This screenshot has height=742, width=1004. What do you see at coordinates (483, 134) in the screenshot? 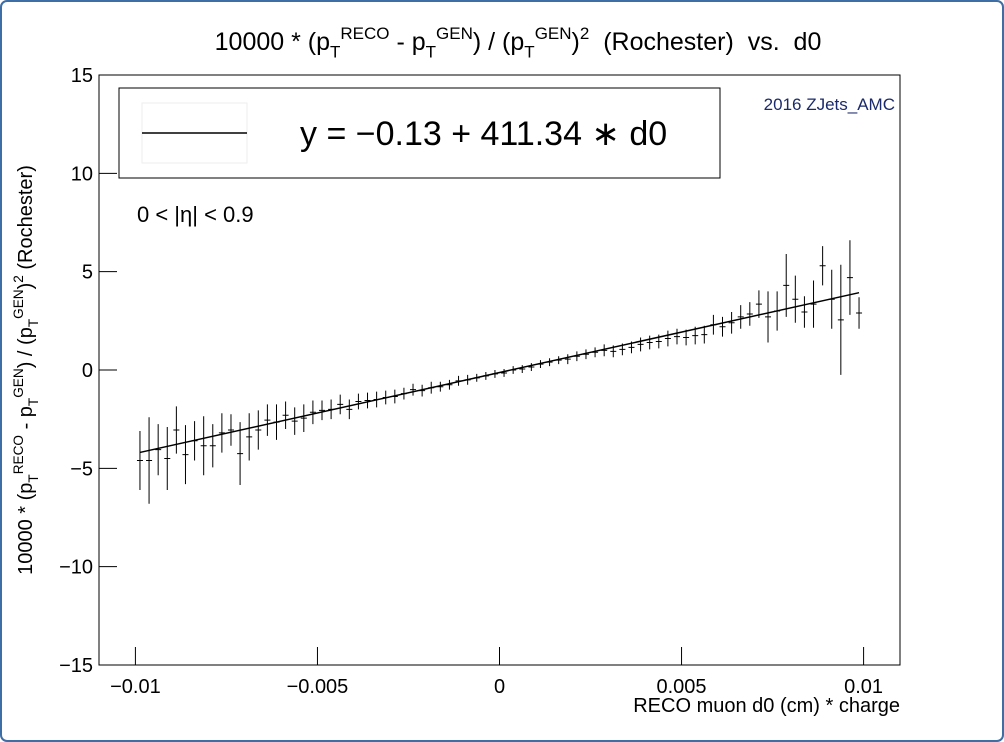
I see `legend-label: y = −0.13 + 411.34 ∗ d0` at bounding box center [483, 134].